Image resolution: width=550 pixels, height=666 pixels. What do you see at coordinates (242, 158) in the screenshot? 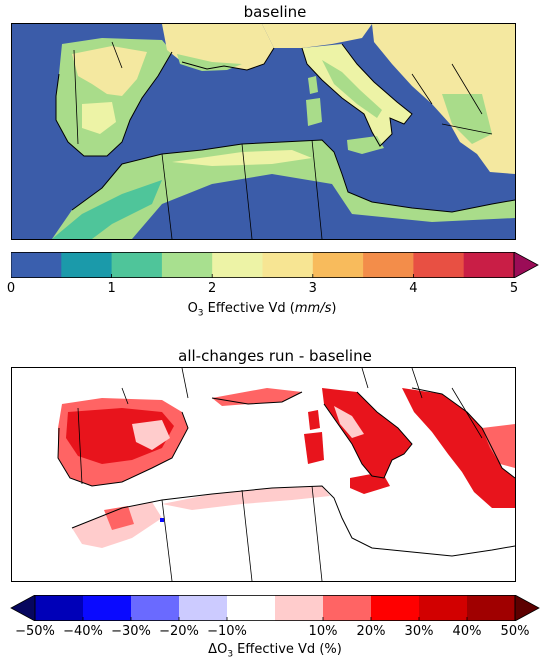
I see `atlas-highland` at bounding box center [242, 158].